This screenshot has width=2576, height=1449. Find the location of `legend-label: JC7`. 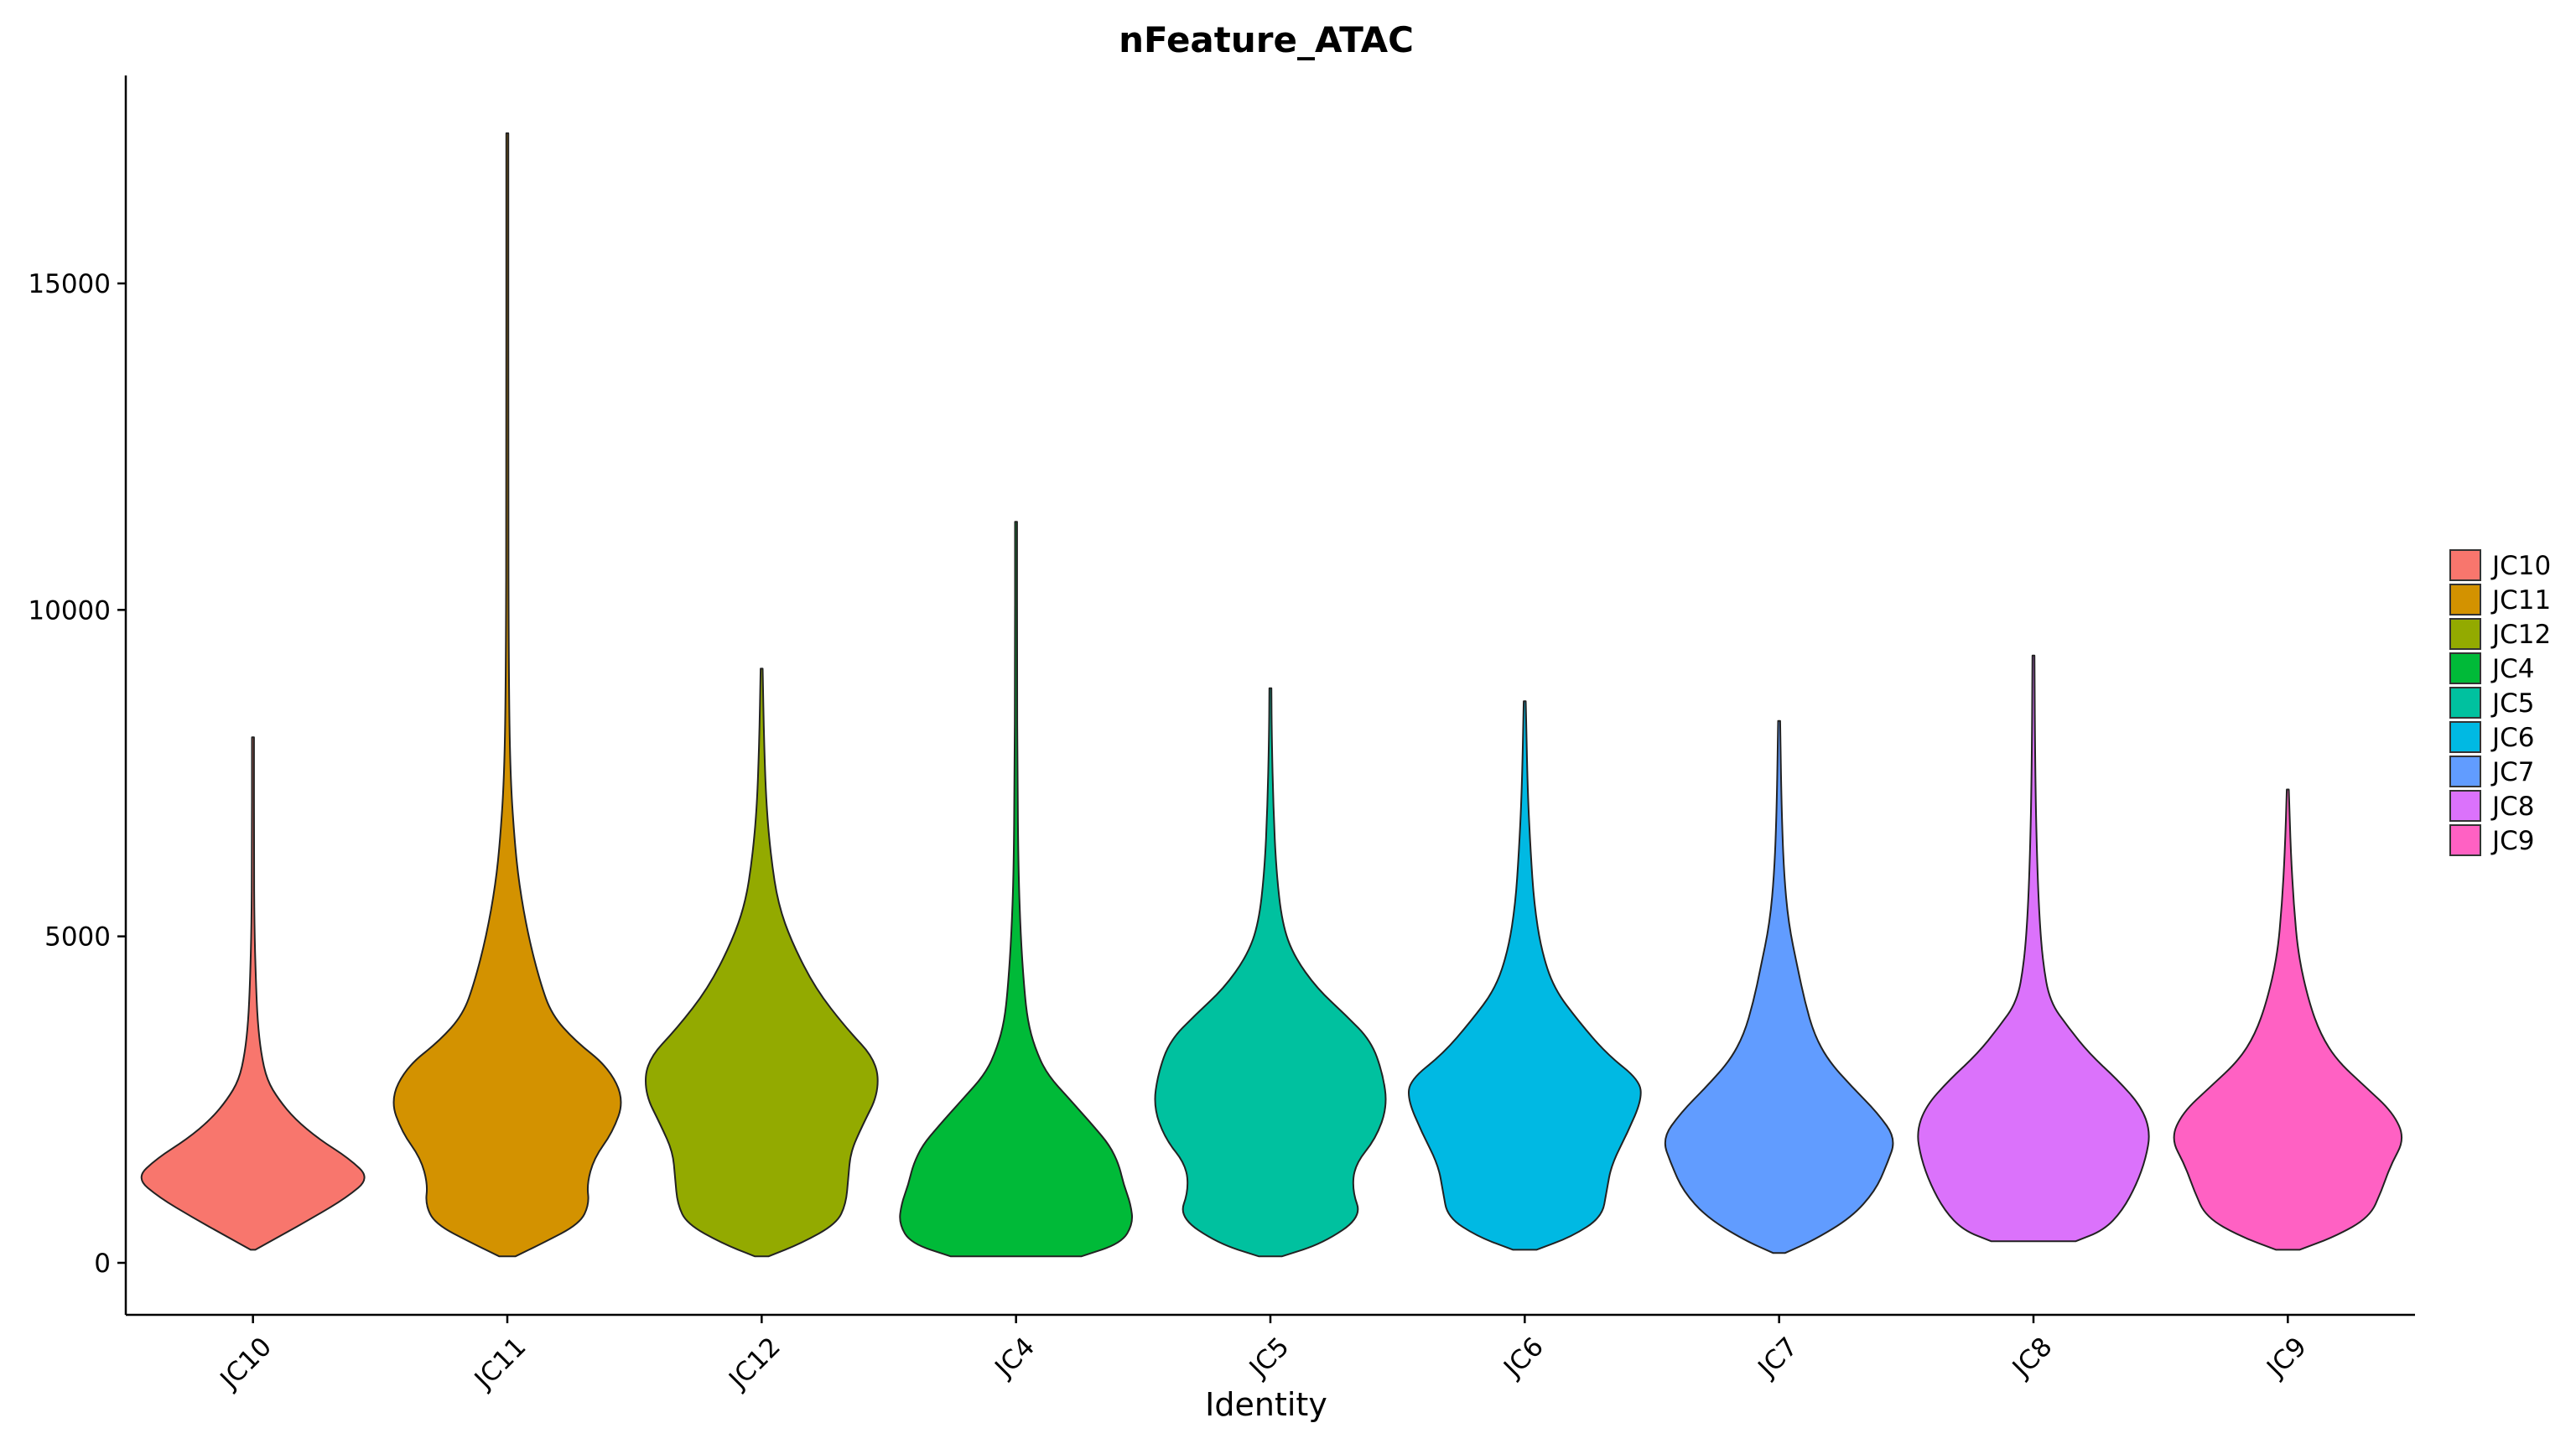

legend-label: JC7 is located at coordinates (2512, 772).